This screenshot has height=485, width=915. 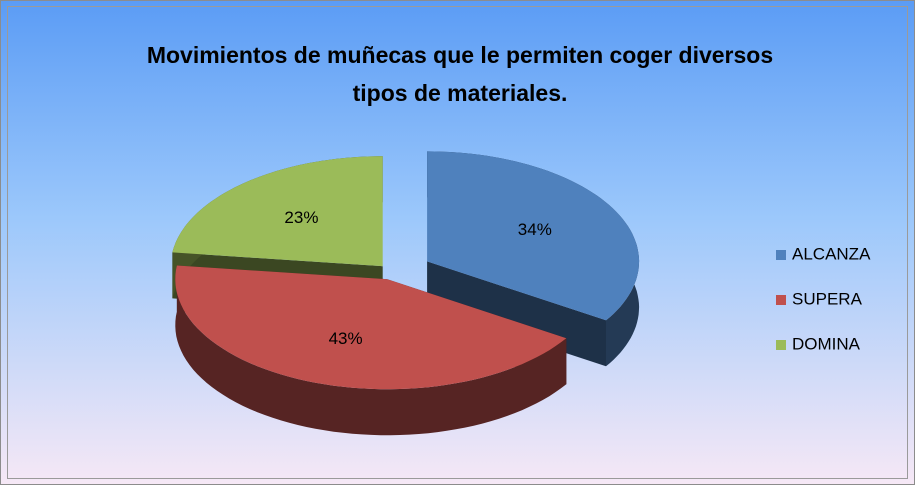 I want to click on legend-label: SUPERA, so click(x=827, y=298).